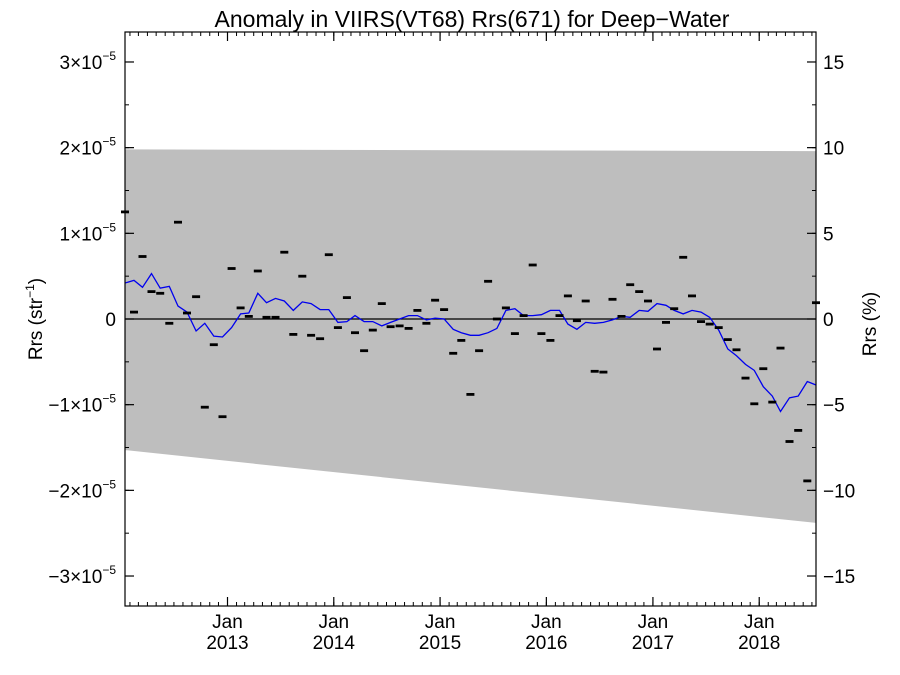  Describe the element at coordinates (88, 232) in the screenshot. I see `y-tick-label: 1×10⁻⁵` at that location.